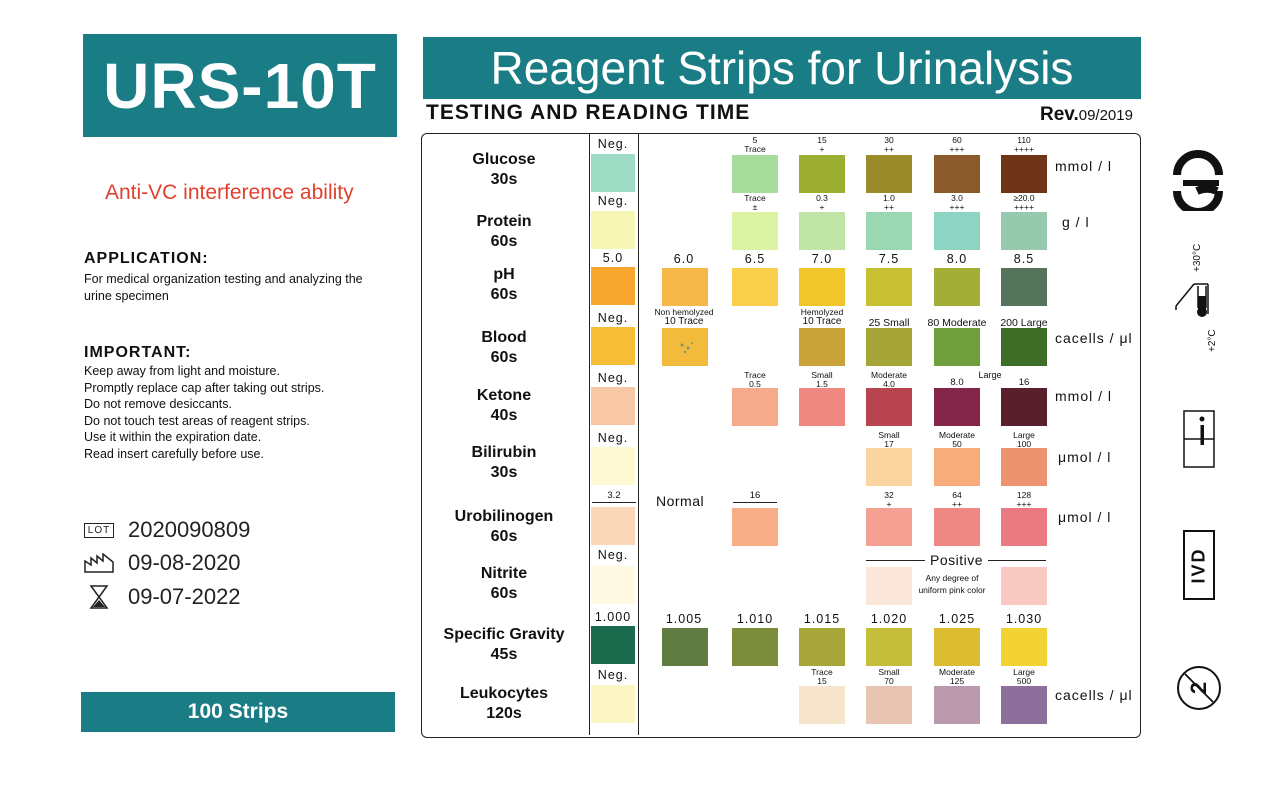 This screenshot has height=786, width=1279. What do you see at coordinates (1197, 257) in the screenshot?
I see `temp-high-label: +30°C` at bounding box center [1197, 257].